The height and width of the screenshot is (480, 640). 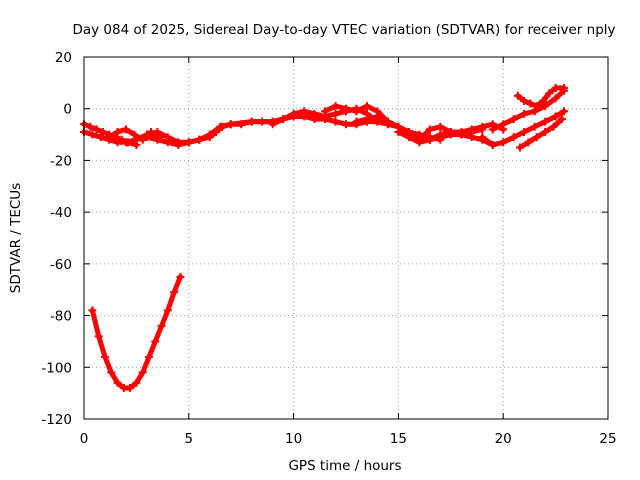 What do you see at coordinates (61, 213) in the screenshot?
I see `y-tick-label: -40` at bounding box center [61, 213].